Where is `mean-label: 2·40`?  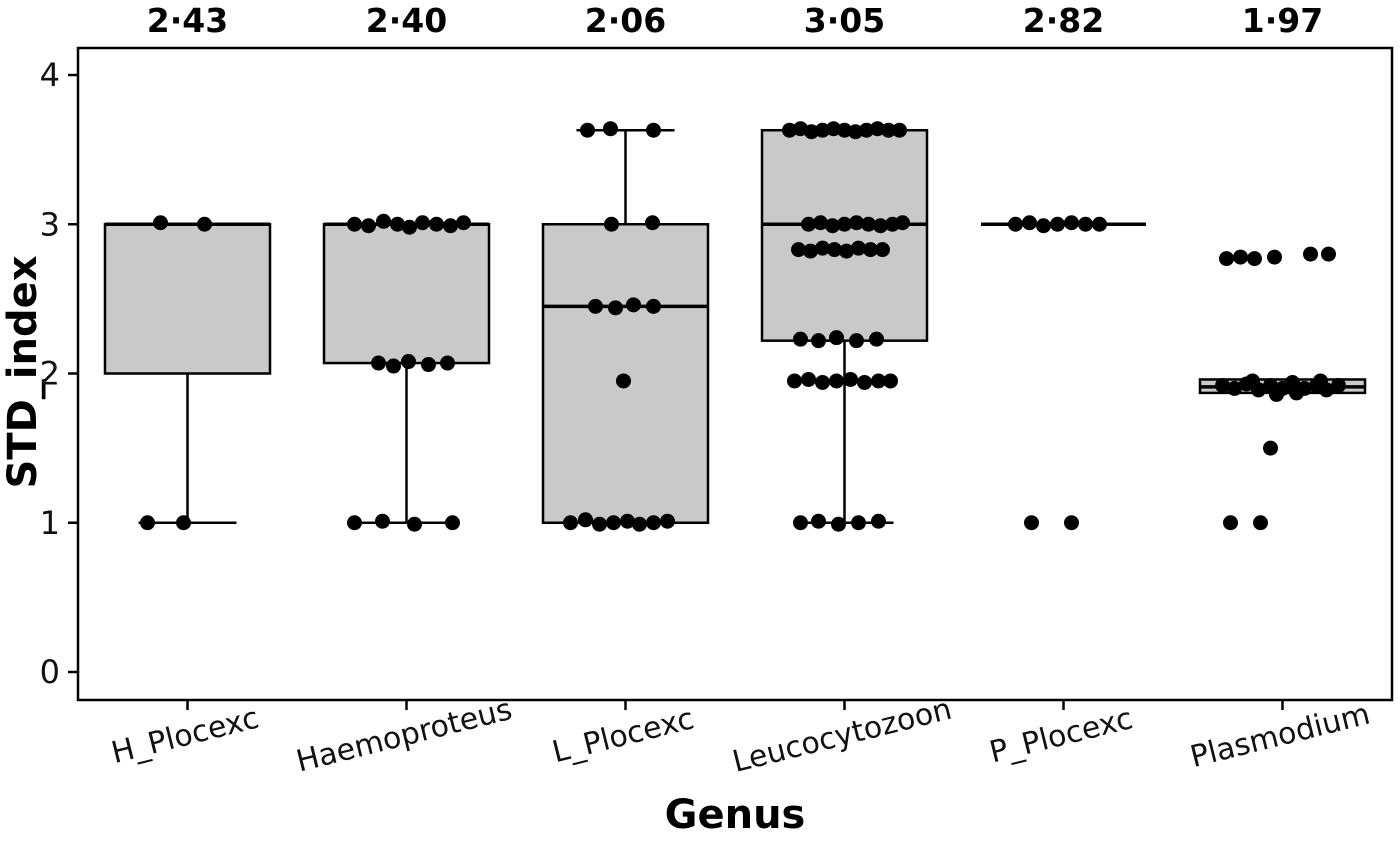 mean-label: 2·40 is located at coordinates (406, 20).